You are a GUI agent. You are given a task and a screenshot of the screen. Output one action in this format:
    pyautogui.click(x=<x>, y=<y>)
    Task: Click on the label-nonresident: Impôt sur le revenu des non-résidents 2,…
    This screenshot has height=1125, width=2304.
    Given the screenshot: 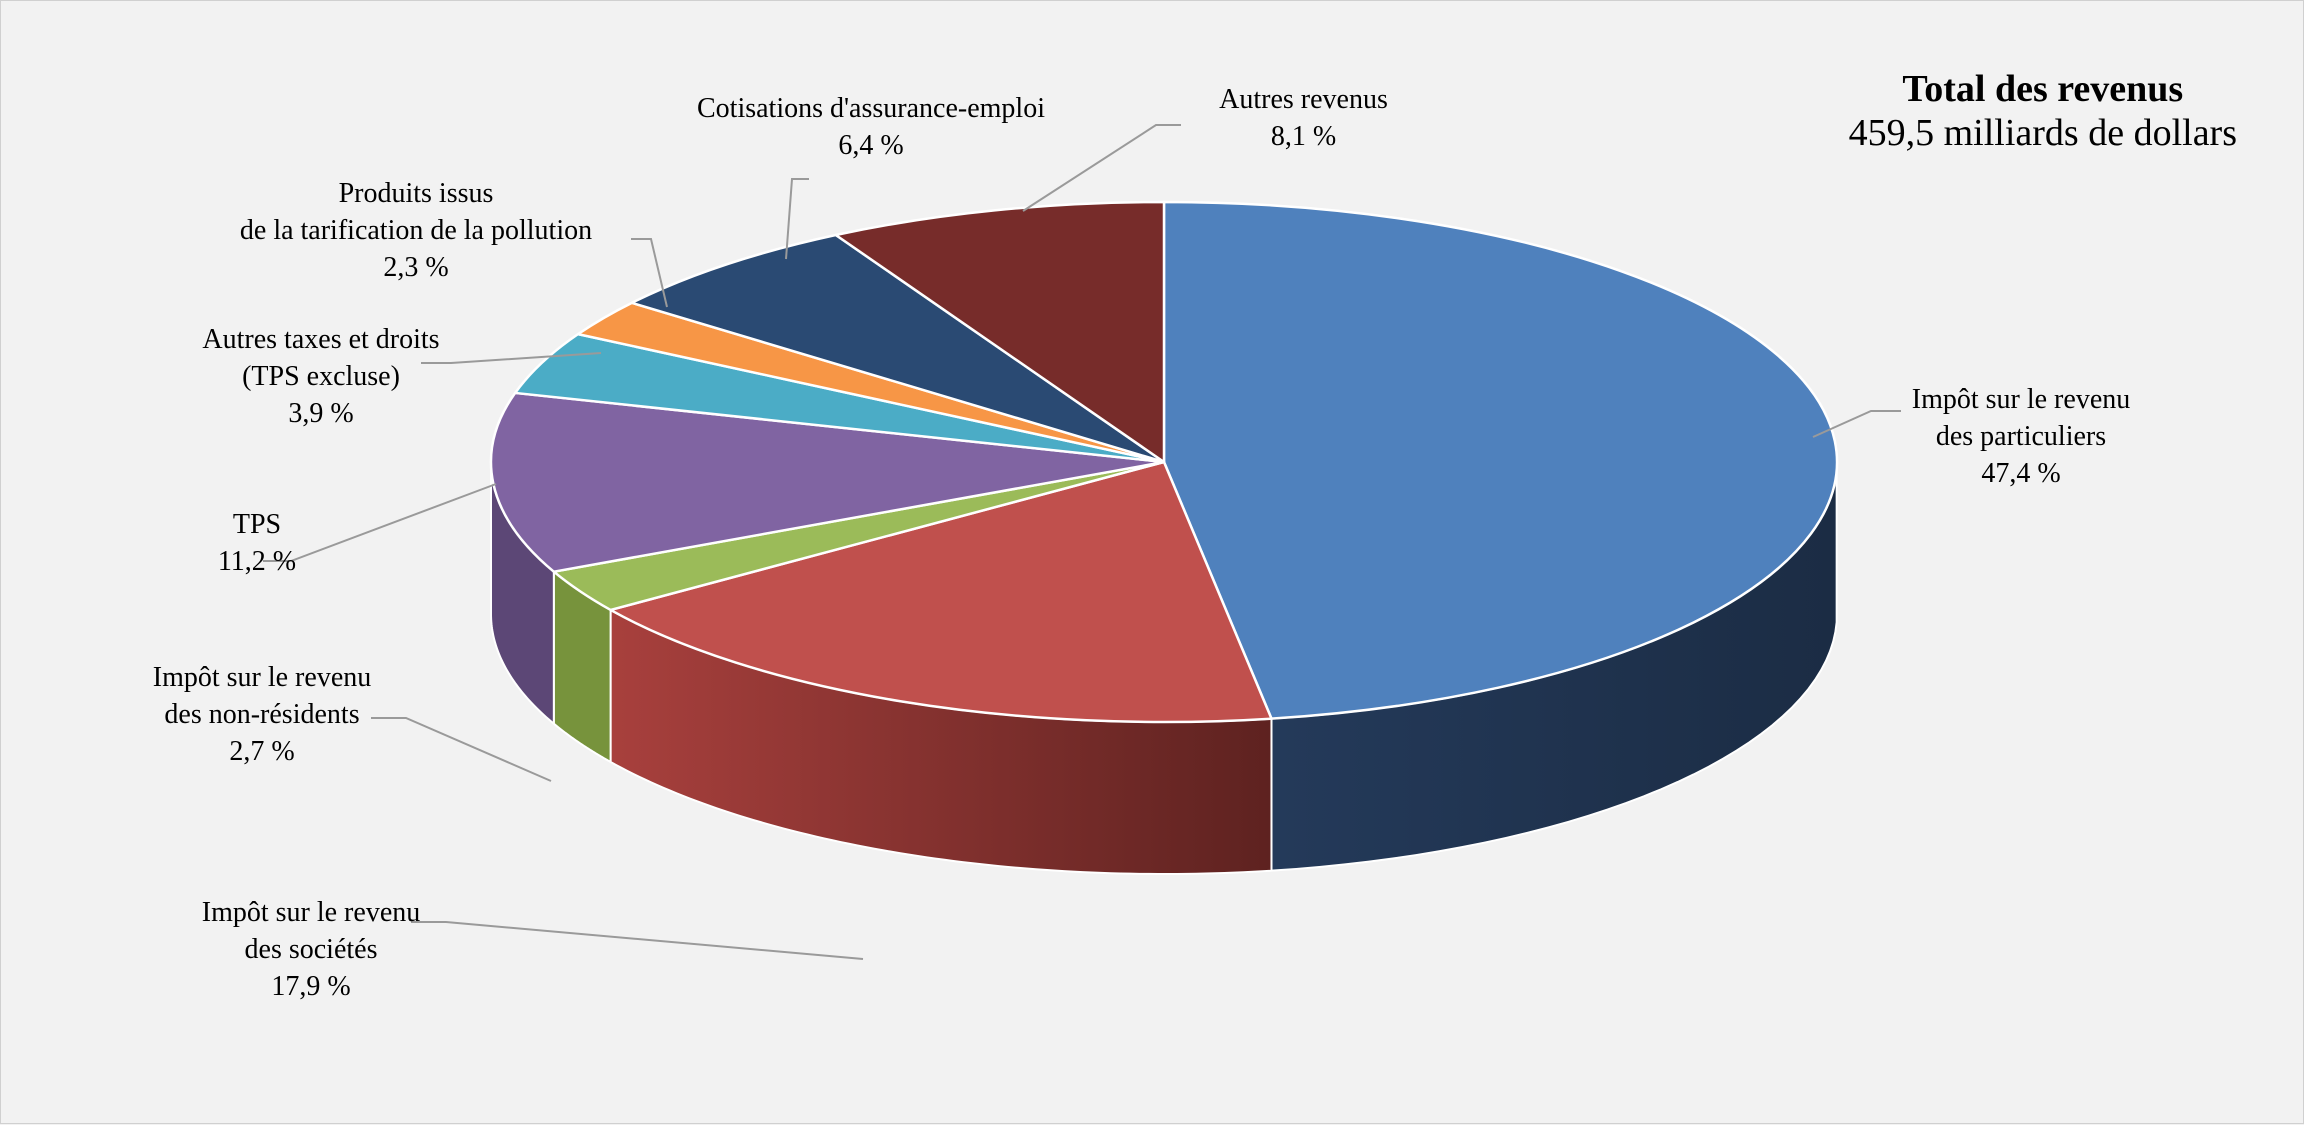 What is the action you would take?
    pyautogui.click(x=262, y=714)
    